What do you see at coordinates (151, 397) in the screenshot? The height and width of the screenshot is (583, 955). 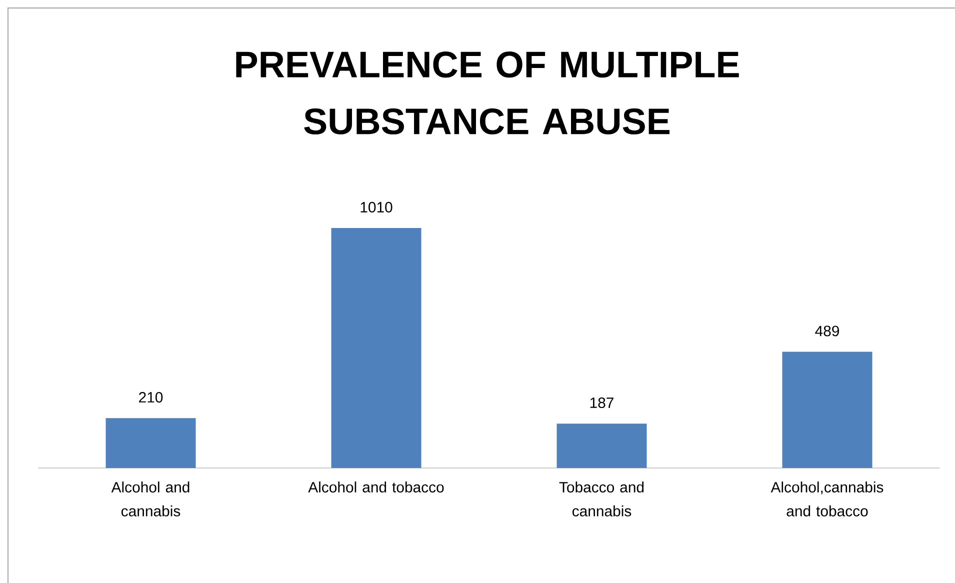 I see `data-label: 210` at bounding box center [151, 397].